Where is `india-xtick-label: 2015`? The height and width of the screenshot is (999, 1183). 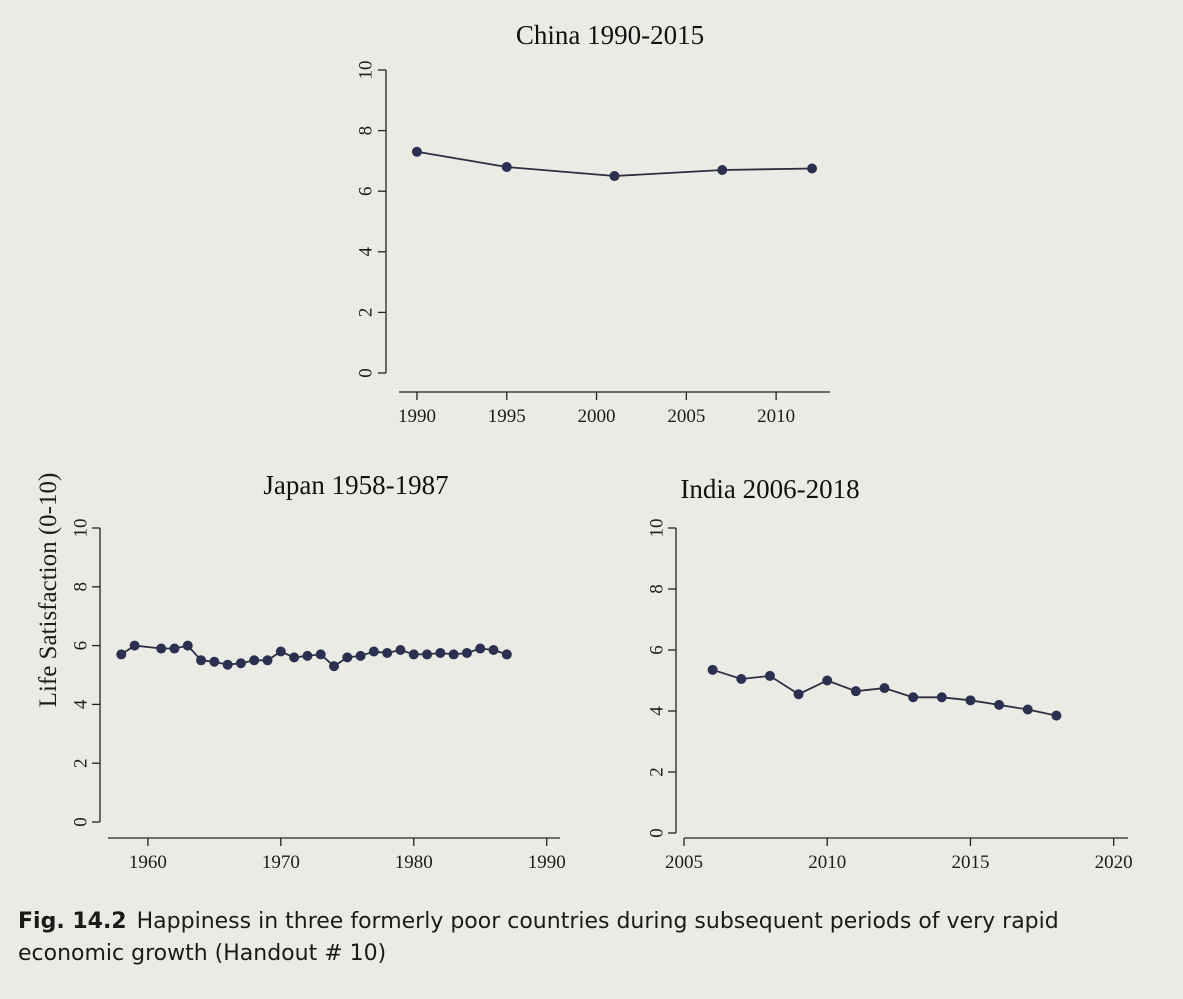 india-xtick-label: 2015 is located at coordinates (970, 862).